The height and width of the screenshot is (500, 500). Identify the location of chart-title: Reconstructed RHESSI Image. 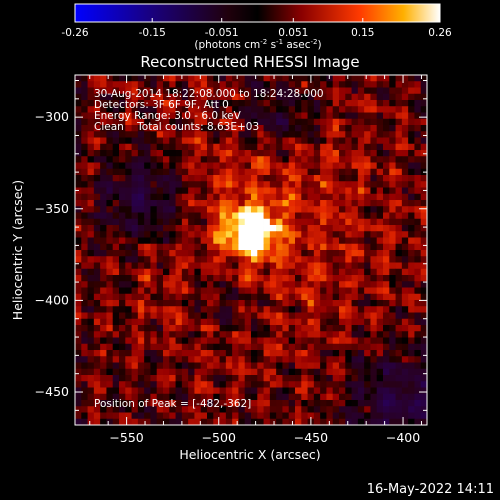
(249, 62).